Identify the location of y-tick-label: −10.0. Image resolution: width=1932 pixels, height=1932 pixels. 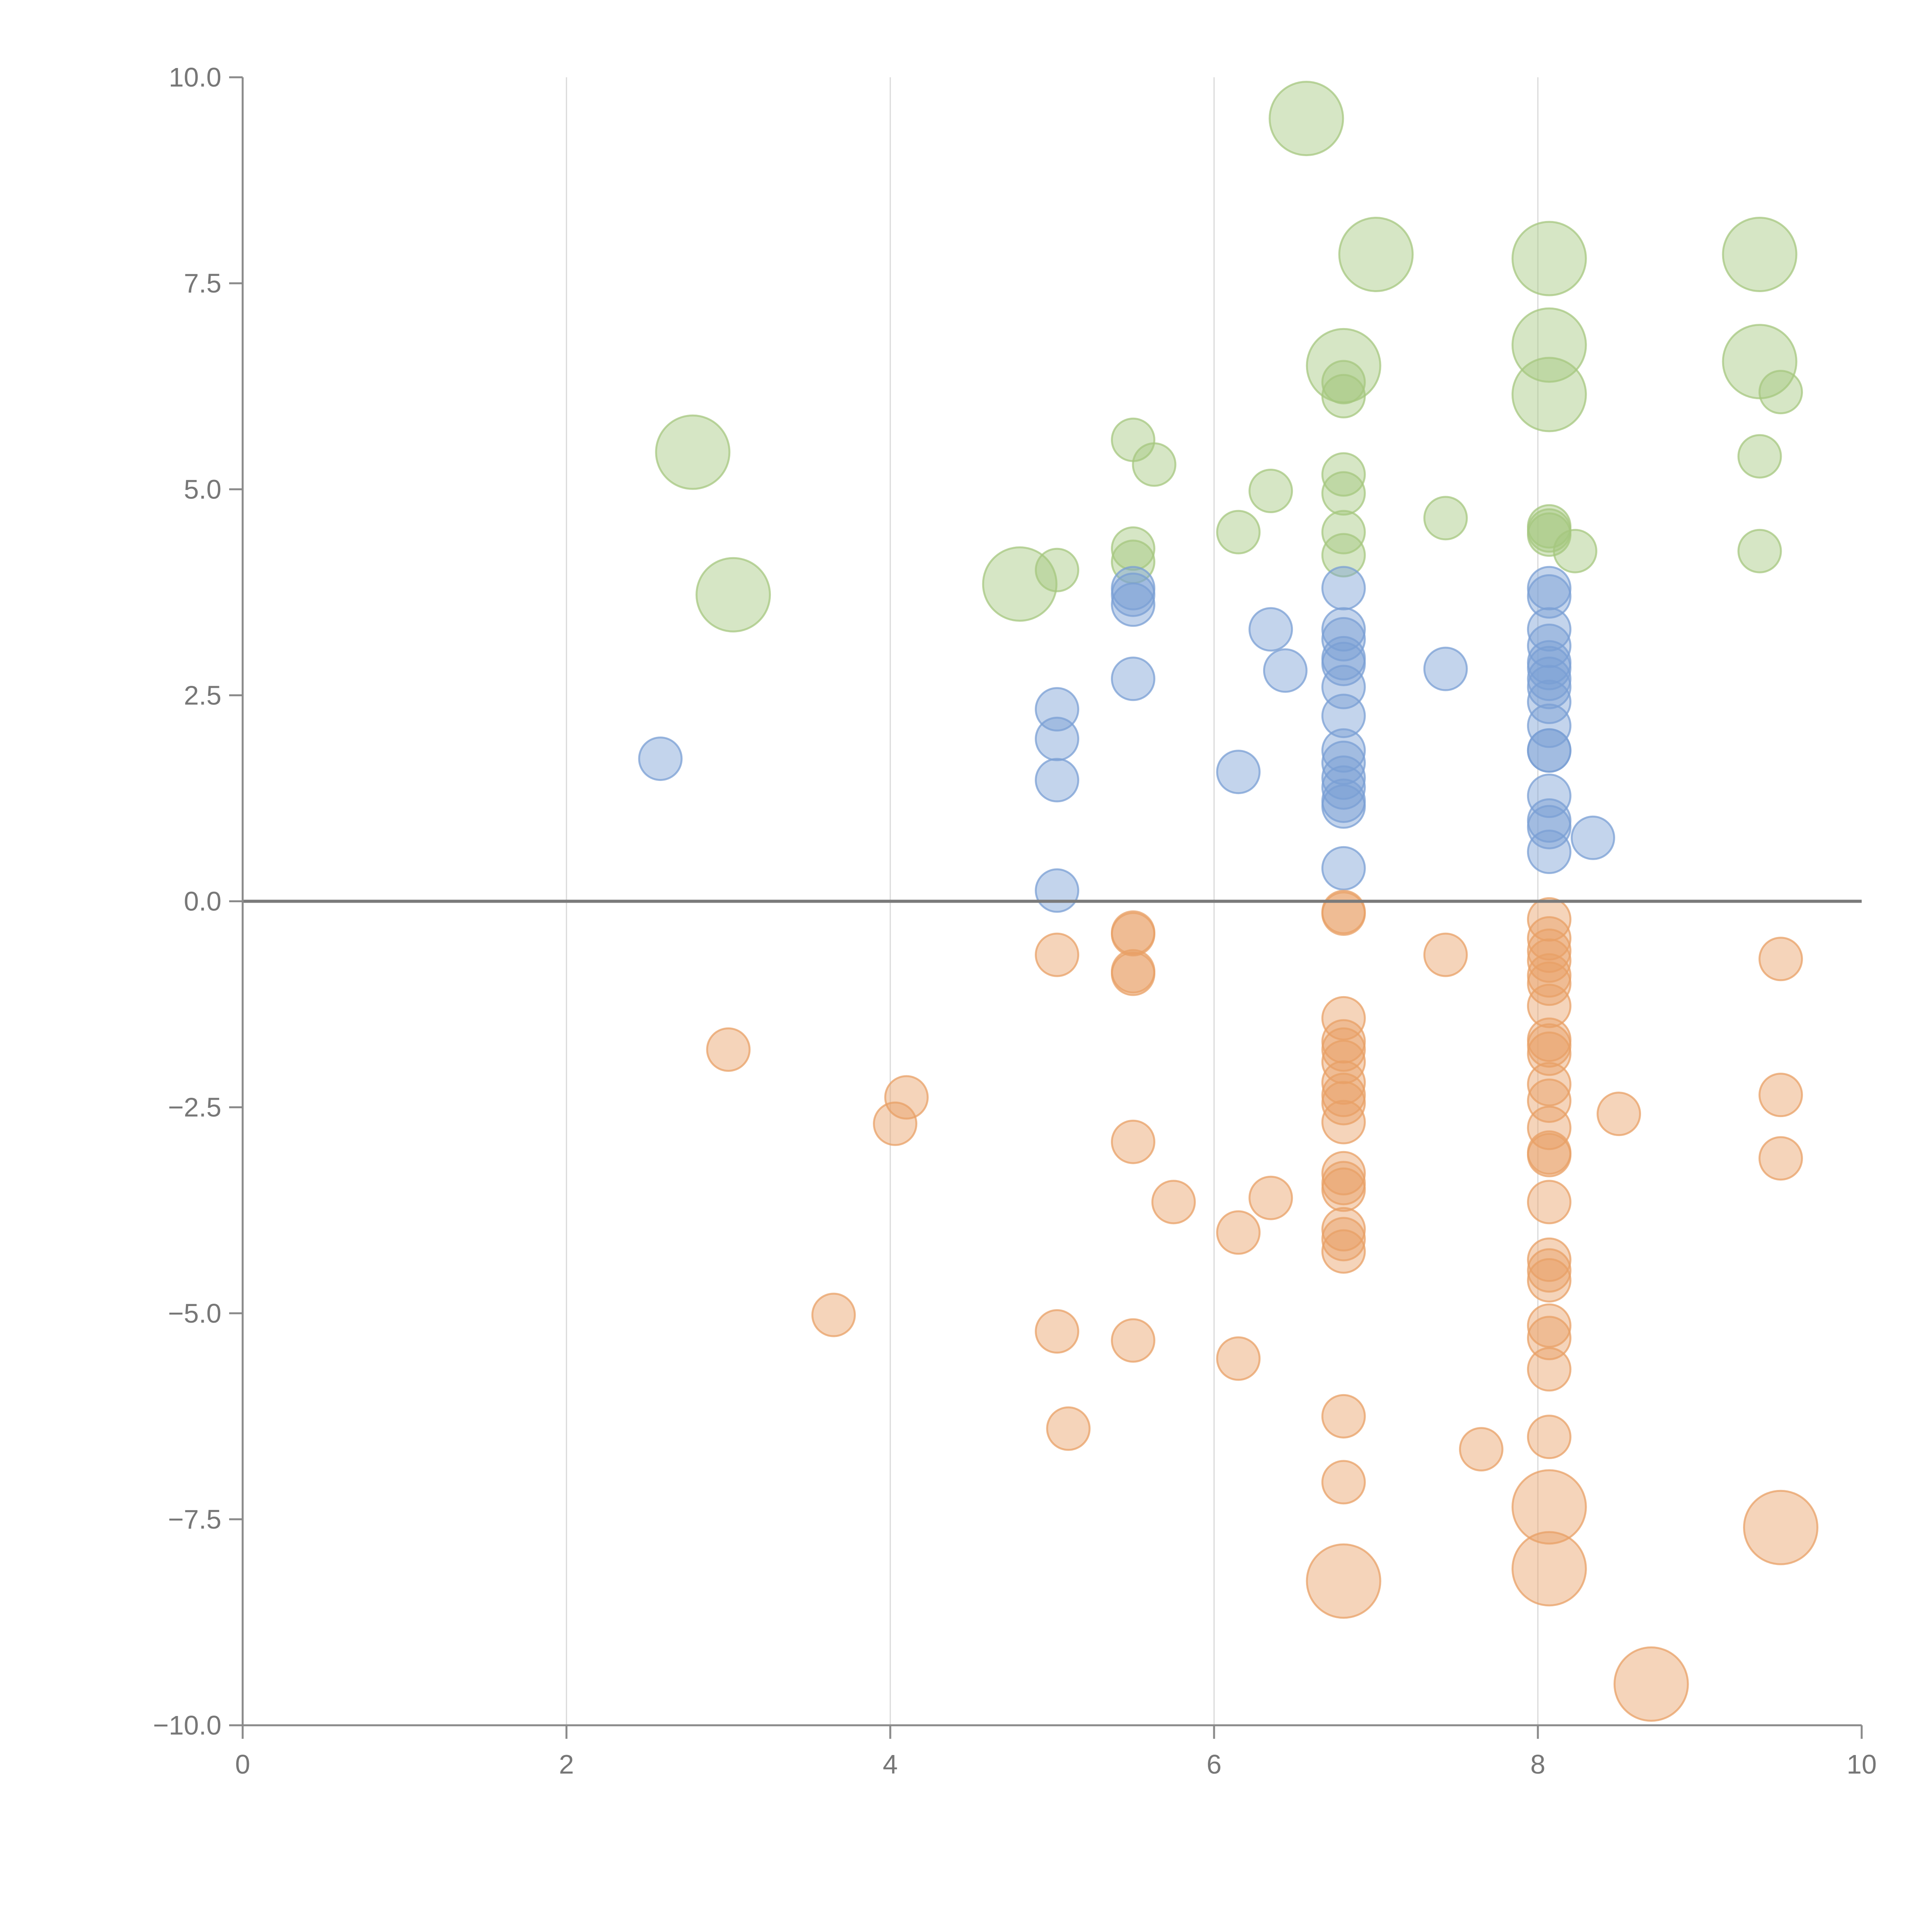
(187, 1725).